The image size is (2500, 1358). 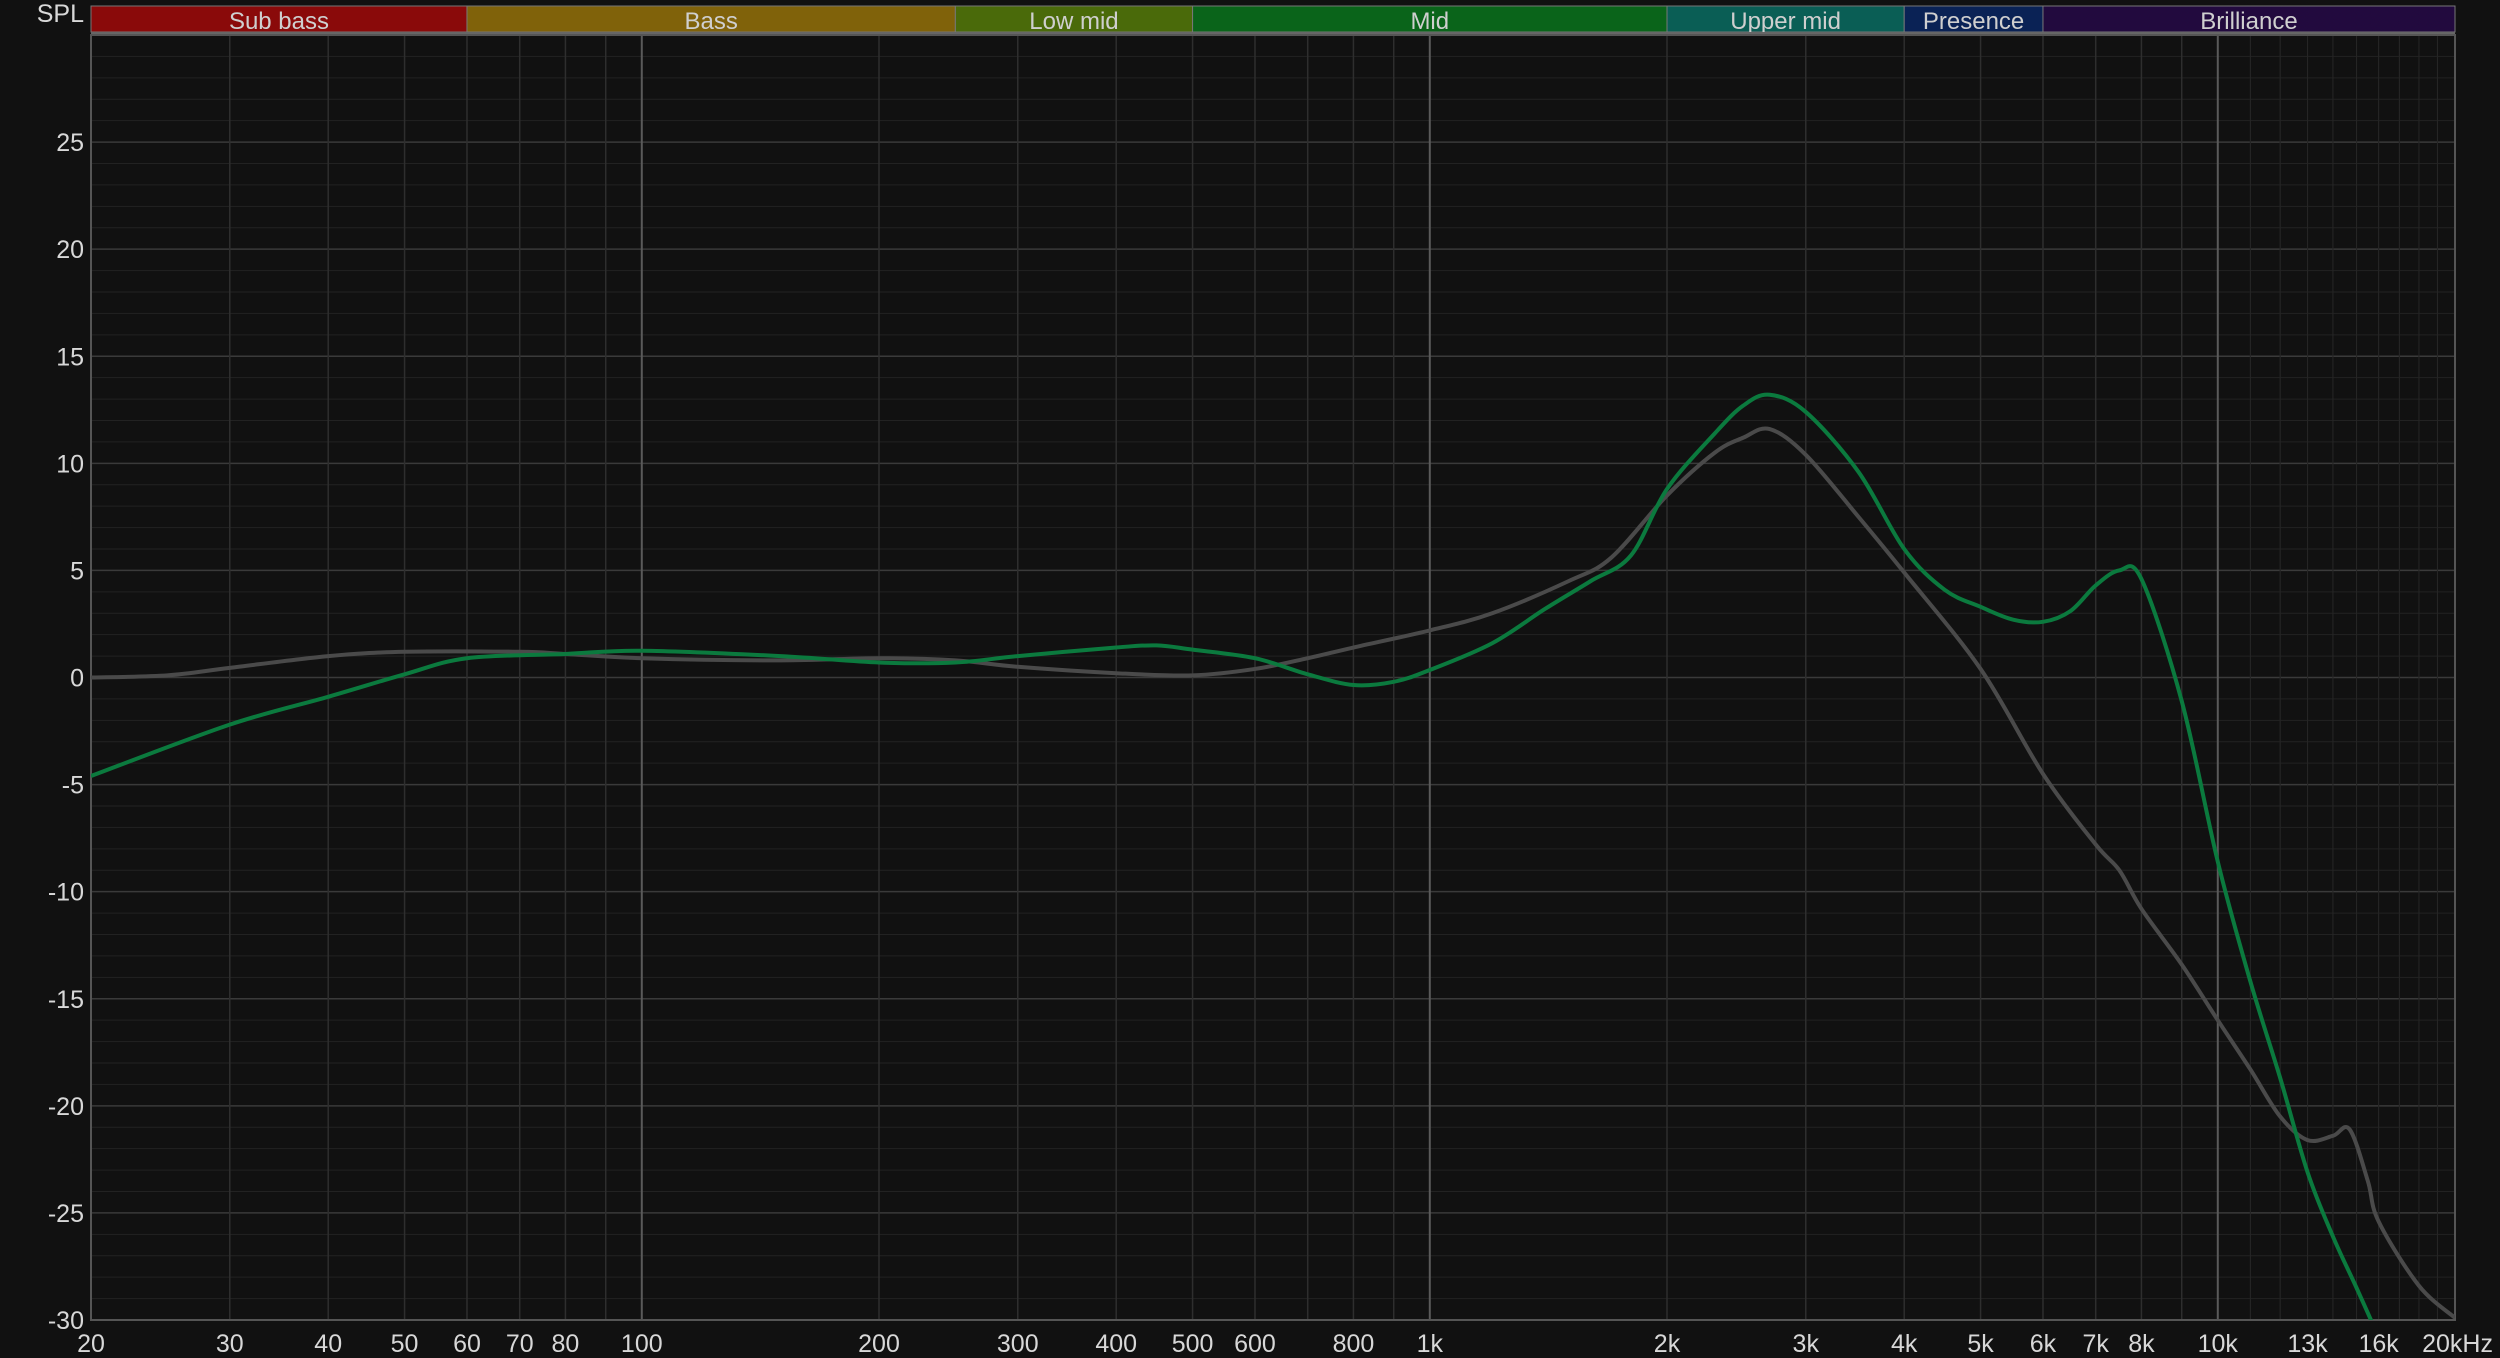 I want to click on x-tick-label: 80, so click(x=566, y=1344).